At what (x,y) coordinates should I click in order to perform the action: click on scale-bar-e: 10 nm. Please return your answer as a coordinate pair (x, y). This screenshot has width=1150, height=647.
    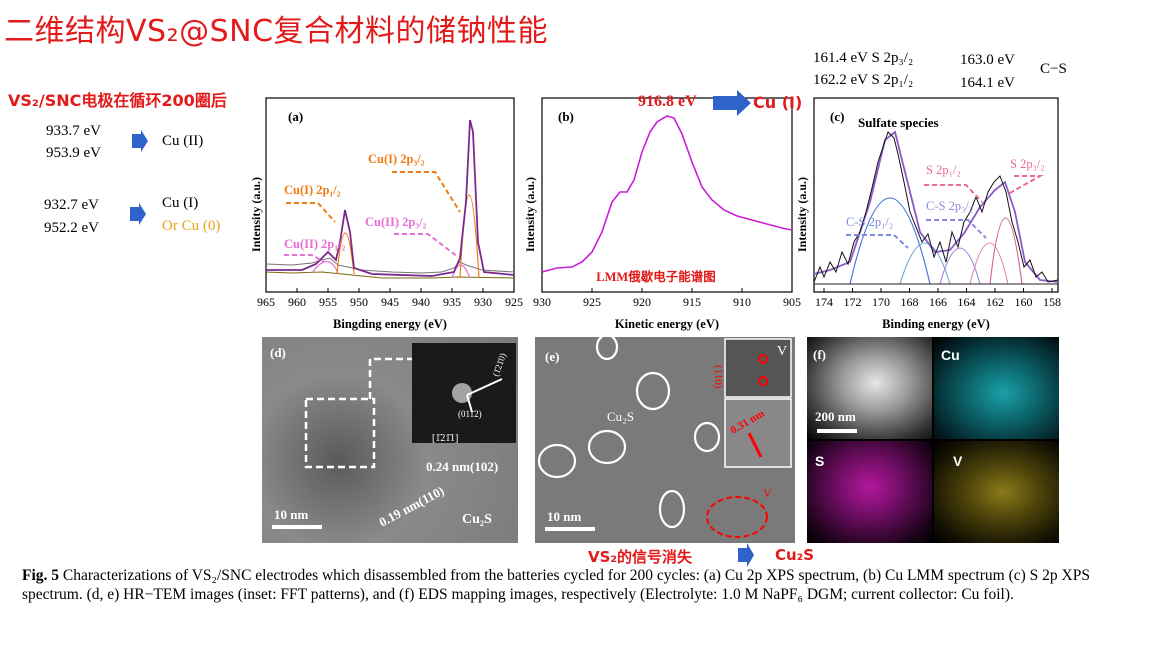
    Looking at the image, I should click on (564, 516).